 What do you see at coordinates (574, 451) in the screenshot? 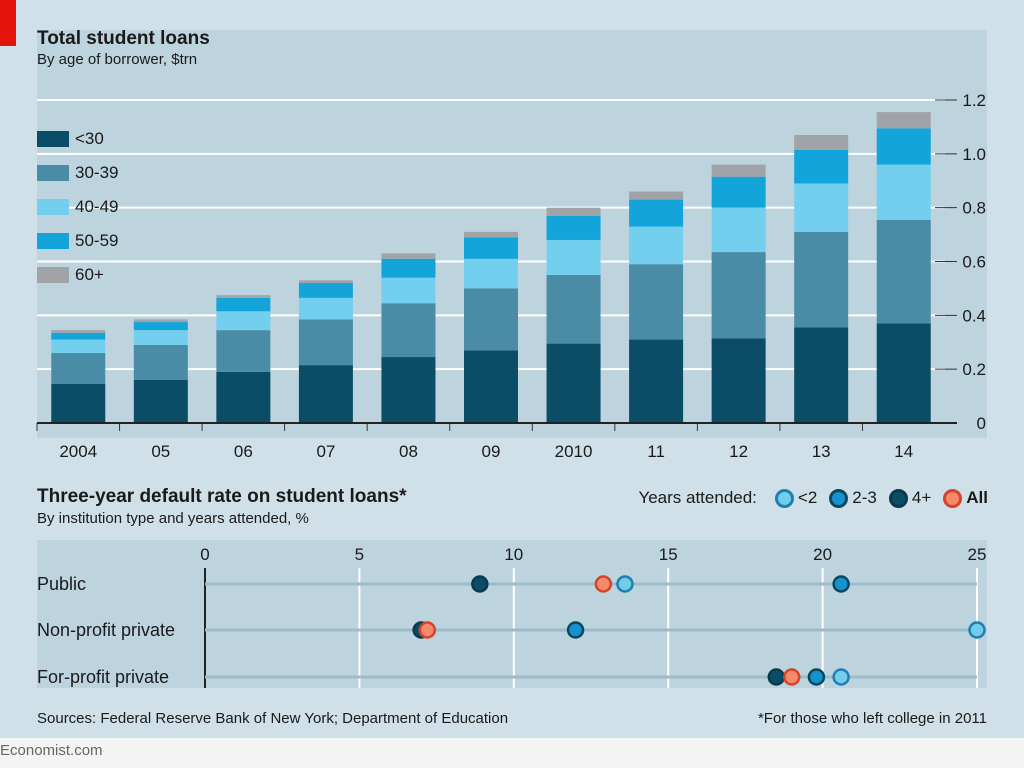
I see `x-tick-label-6: 2010` at bounding box center [574, 451].